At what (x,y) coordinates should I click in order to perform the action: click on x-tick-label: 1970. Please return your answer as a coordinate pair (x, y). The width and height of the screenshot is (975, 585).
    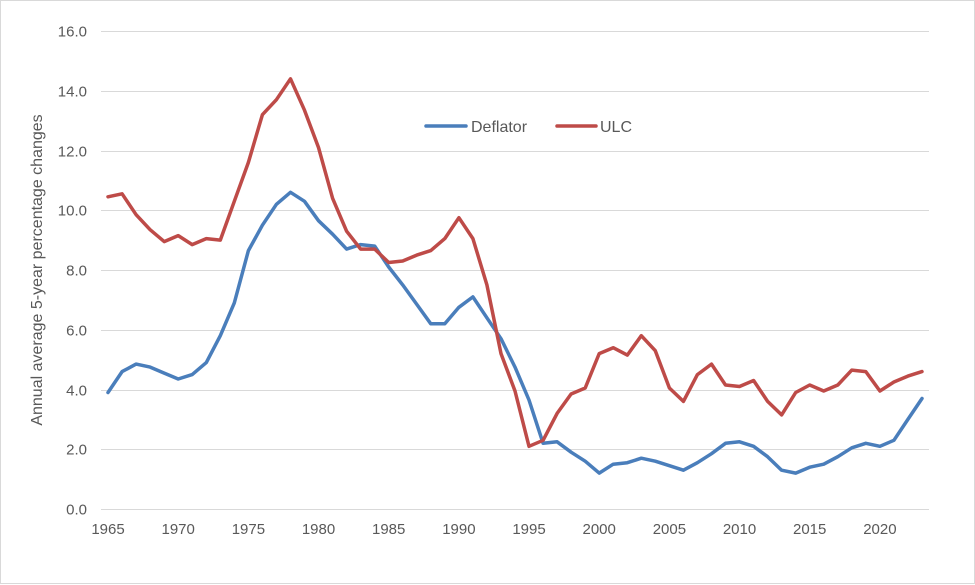
    Looking at the image, I should click on (178, 529).